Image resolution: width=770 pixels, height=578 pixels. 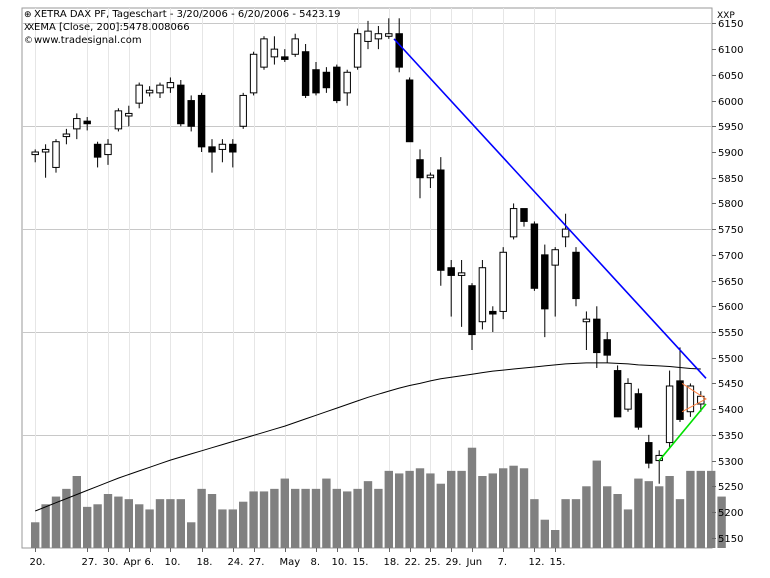 I want to click on exchange-label: XXP, so click(x=726, y=16).